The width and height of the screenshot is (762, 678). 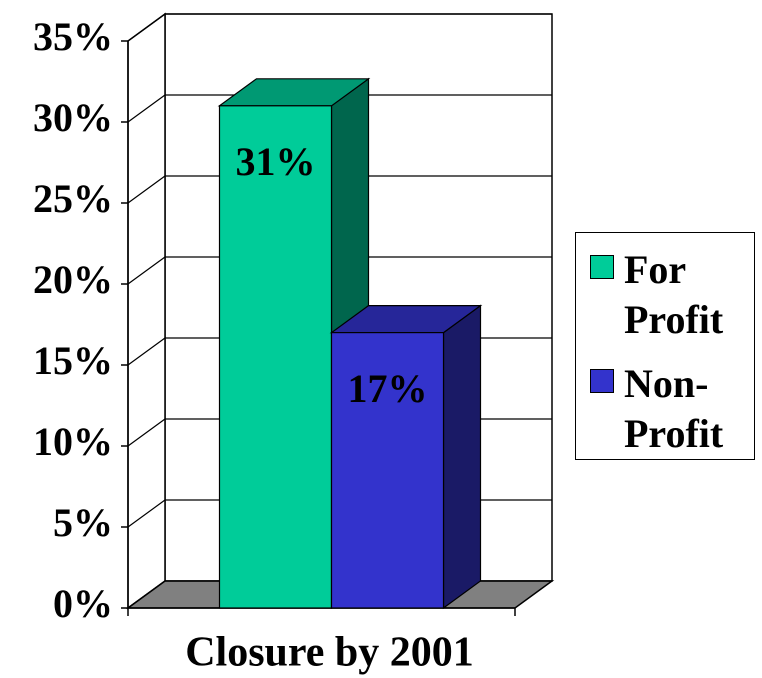 What do you see at coordinates (665, 346) in the screenshot?
I see `legend: For Profit Non-Profit` at bounding box center [665, 346].